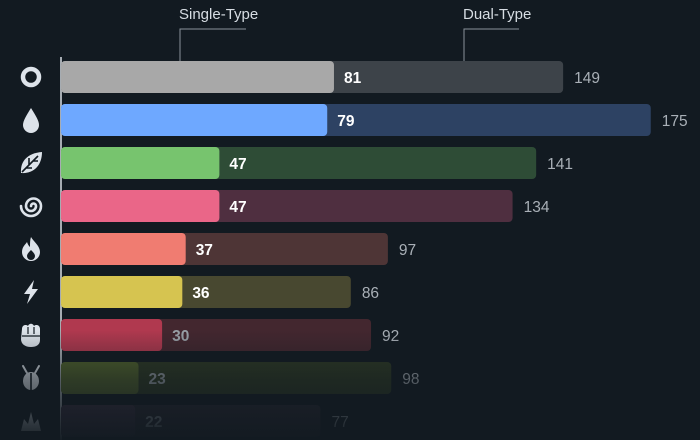 The width and height of the screenshot is (700, 440). Describe the element at coordinates (31, 421) in the screenshot. I see `poison-icon` at that location.